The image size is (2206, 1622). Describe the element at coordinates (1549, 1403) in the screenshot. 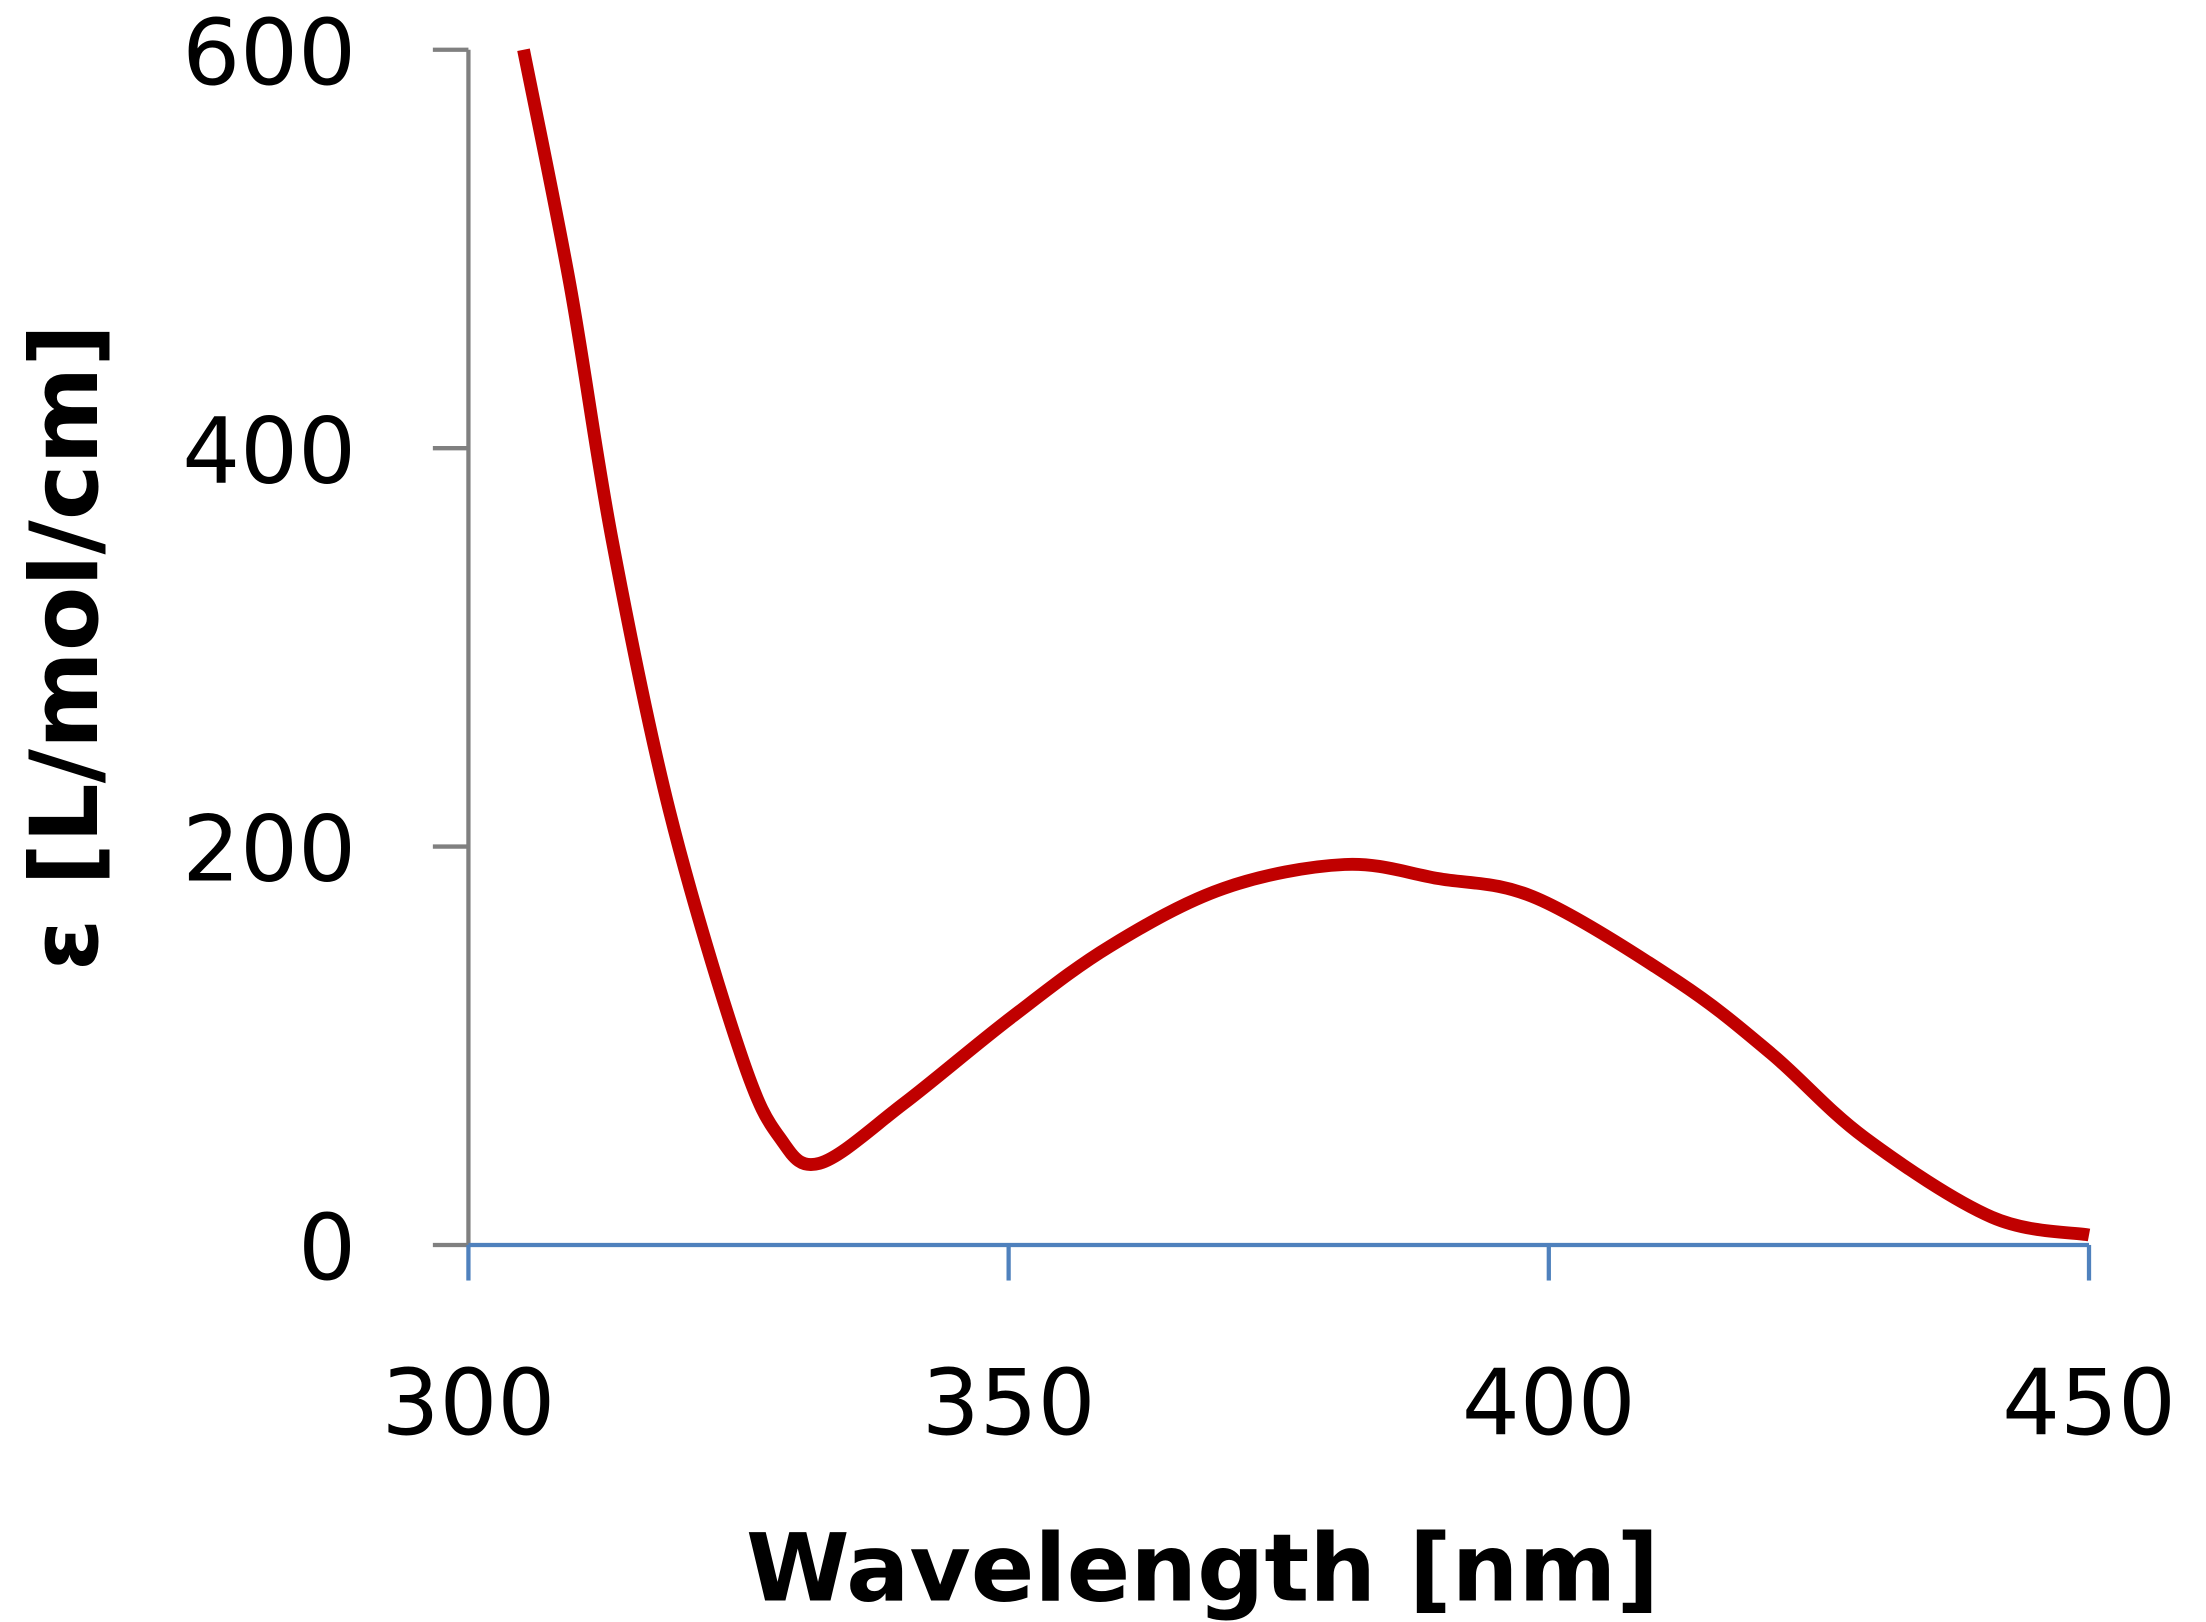

I see `x-tick-label: 400` at that location.